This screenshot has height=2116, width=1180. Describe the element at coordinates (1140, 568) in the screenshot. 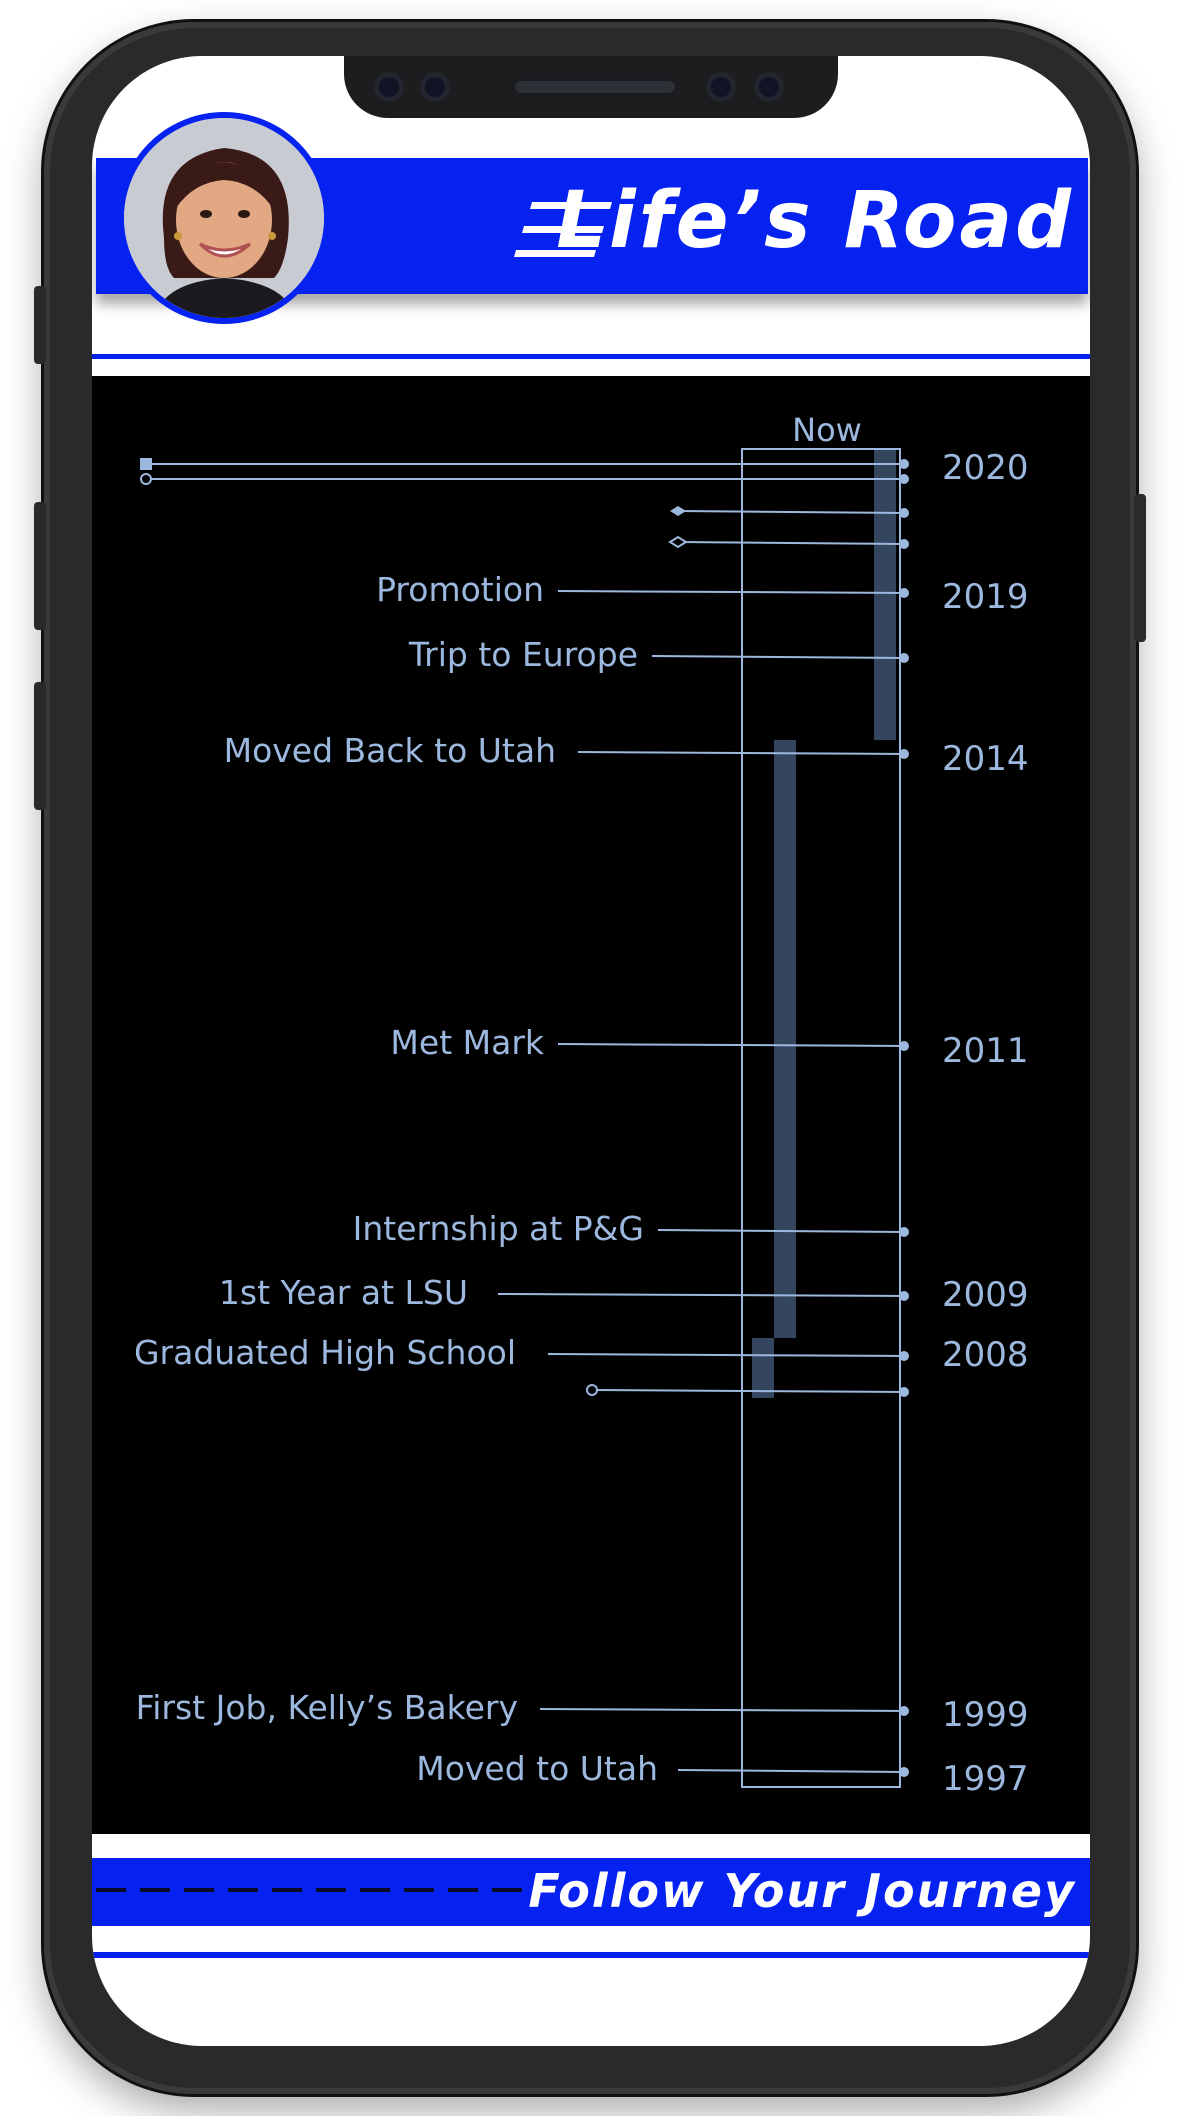

I see `phone-power-button` at that location.